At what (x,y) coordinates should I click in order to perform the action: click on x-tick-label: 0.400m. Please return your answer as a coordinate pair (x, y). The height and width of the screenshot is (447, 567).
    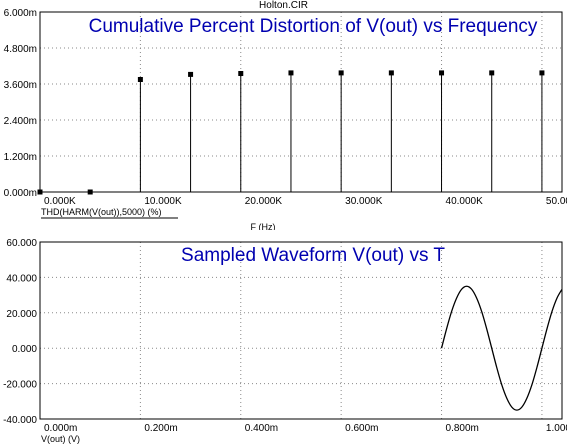
    Looking at the image, I should click on (261, 428).